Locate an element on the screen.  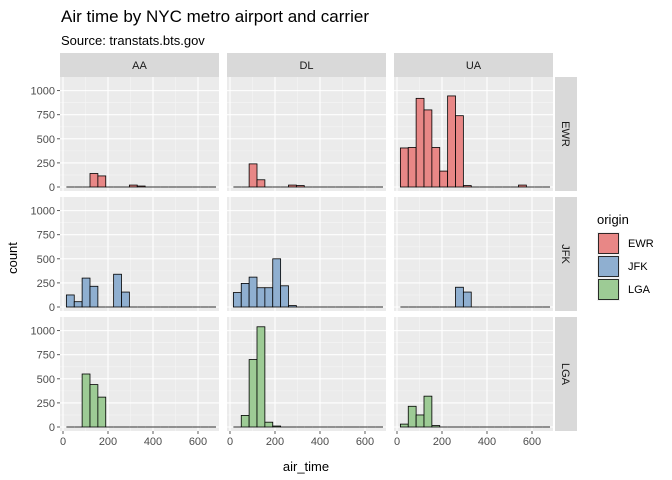
panel-lga-aa is located at coordinates (139, 374).